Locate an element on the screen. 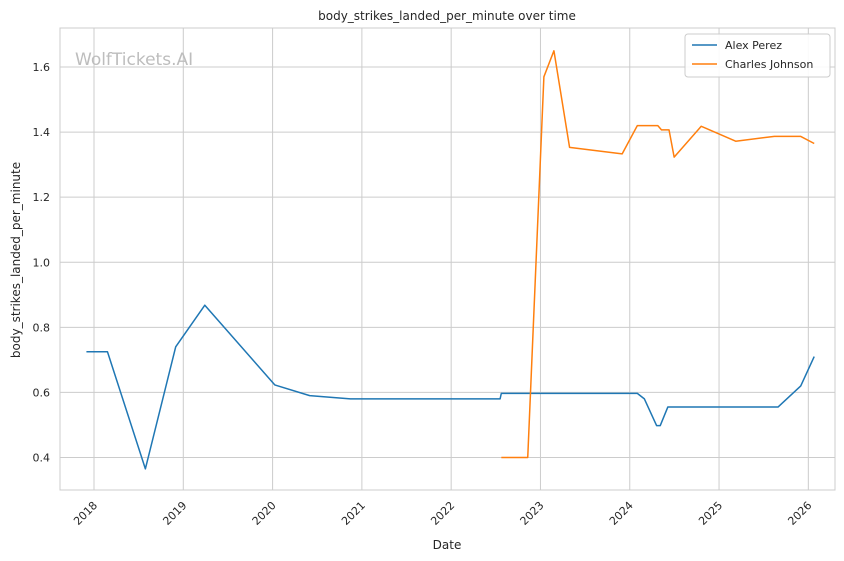  y-axis-ticks: 0.4 0.6 0.8 1.0 1.2 1.4 1.6 is located at coordinates (42, 262).